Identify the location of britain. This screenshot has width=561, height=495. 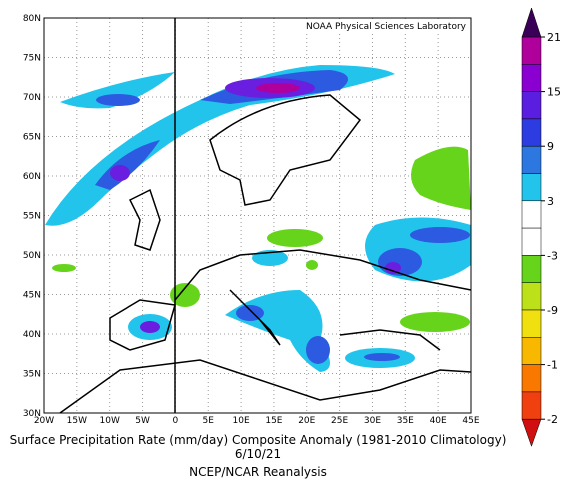
(144, 219).